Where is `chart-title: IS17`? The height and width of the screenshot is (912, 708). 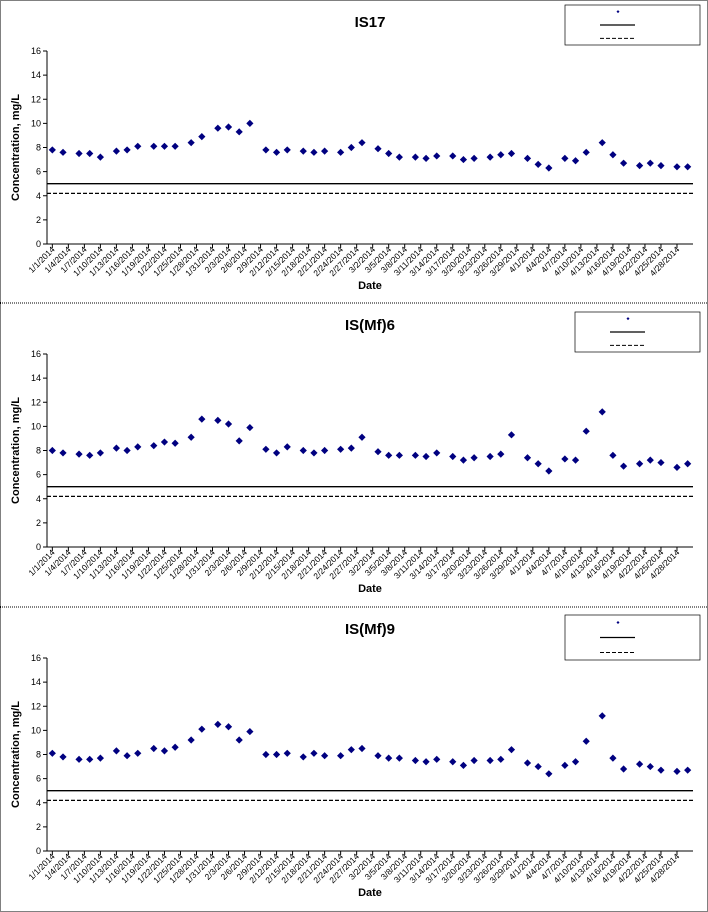 chart-title: IS17 is located at coordinates (370, 22).